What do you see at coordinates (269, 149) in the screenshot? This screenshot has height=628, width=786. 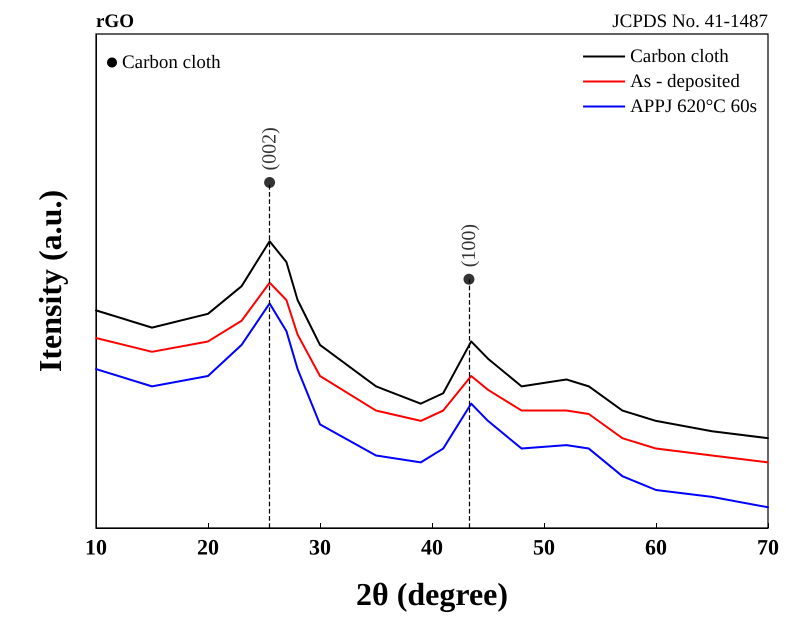 I see `annotation: (002)` at bounding box center [269, 149].